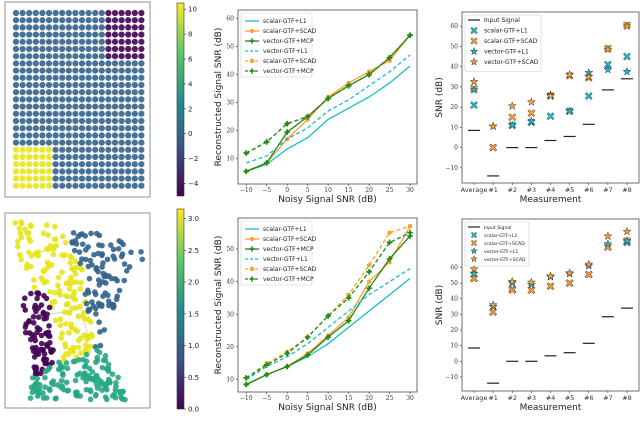 This screenshot has height=429, width=640. I want to click on x-tick-label: 15, so click(349, 398).